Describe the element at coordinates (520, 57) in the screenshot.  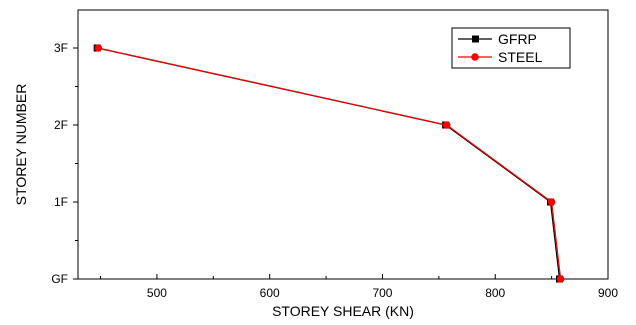
I see `legend-label-steel: STEEL` at that location.